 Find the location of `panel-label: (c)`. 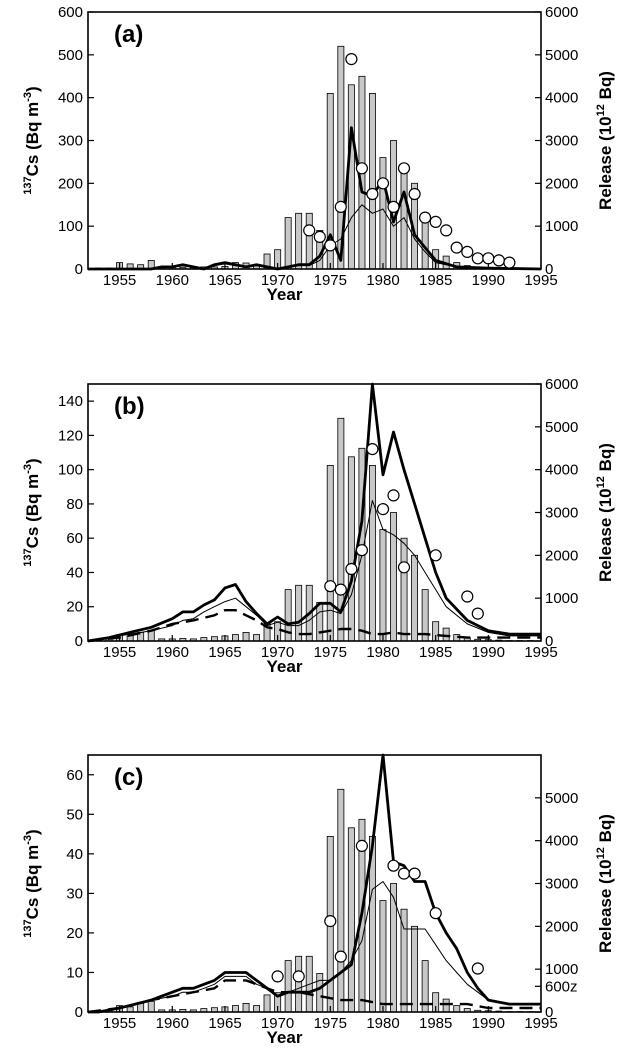

panel-label: (c) is located at coordinates (128, 777).